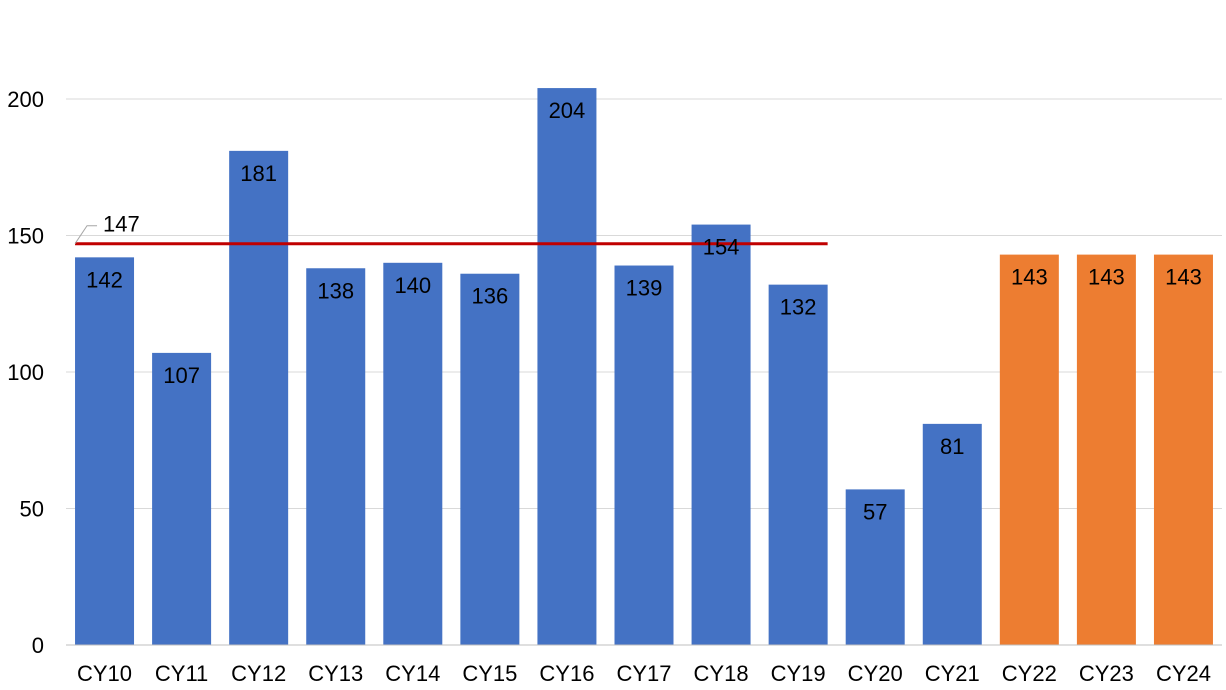 Image resolution: width=1226 pixels, height=690 pixels. Describe the element at coordinates (489, 673) in the screenshot. I see `x-tick-label: CY15` at that location.